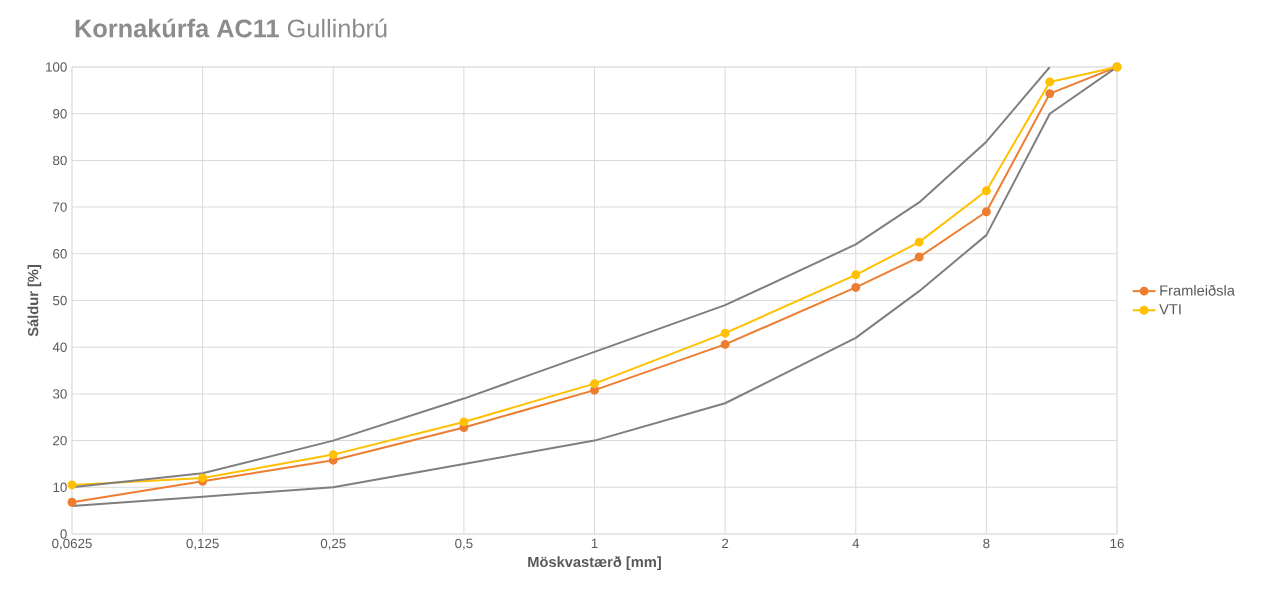 This screenshot has width=1269, height=590. Describe the element at coordinates (60, 440) in the screenshot. I see `y-tick-label: 20` at that location.